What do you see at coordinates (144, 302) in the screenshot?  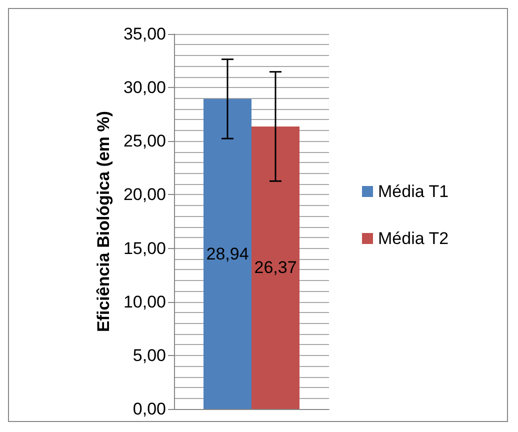 I see `y-tick-label: 10,00` at bounding box center [144, 302].